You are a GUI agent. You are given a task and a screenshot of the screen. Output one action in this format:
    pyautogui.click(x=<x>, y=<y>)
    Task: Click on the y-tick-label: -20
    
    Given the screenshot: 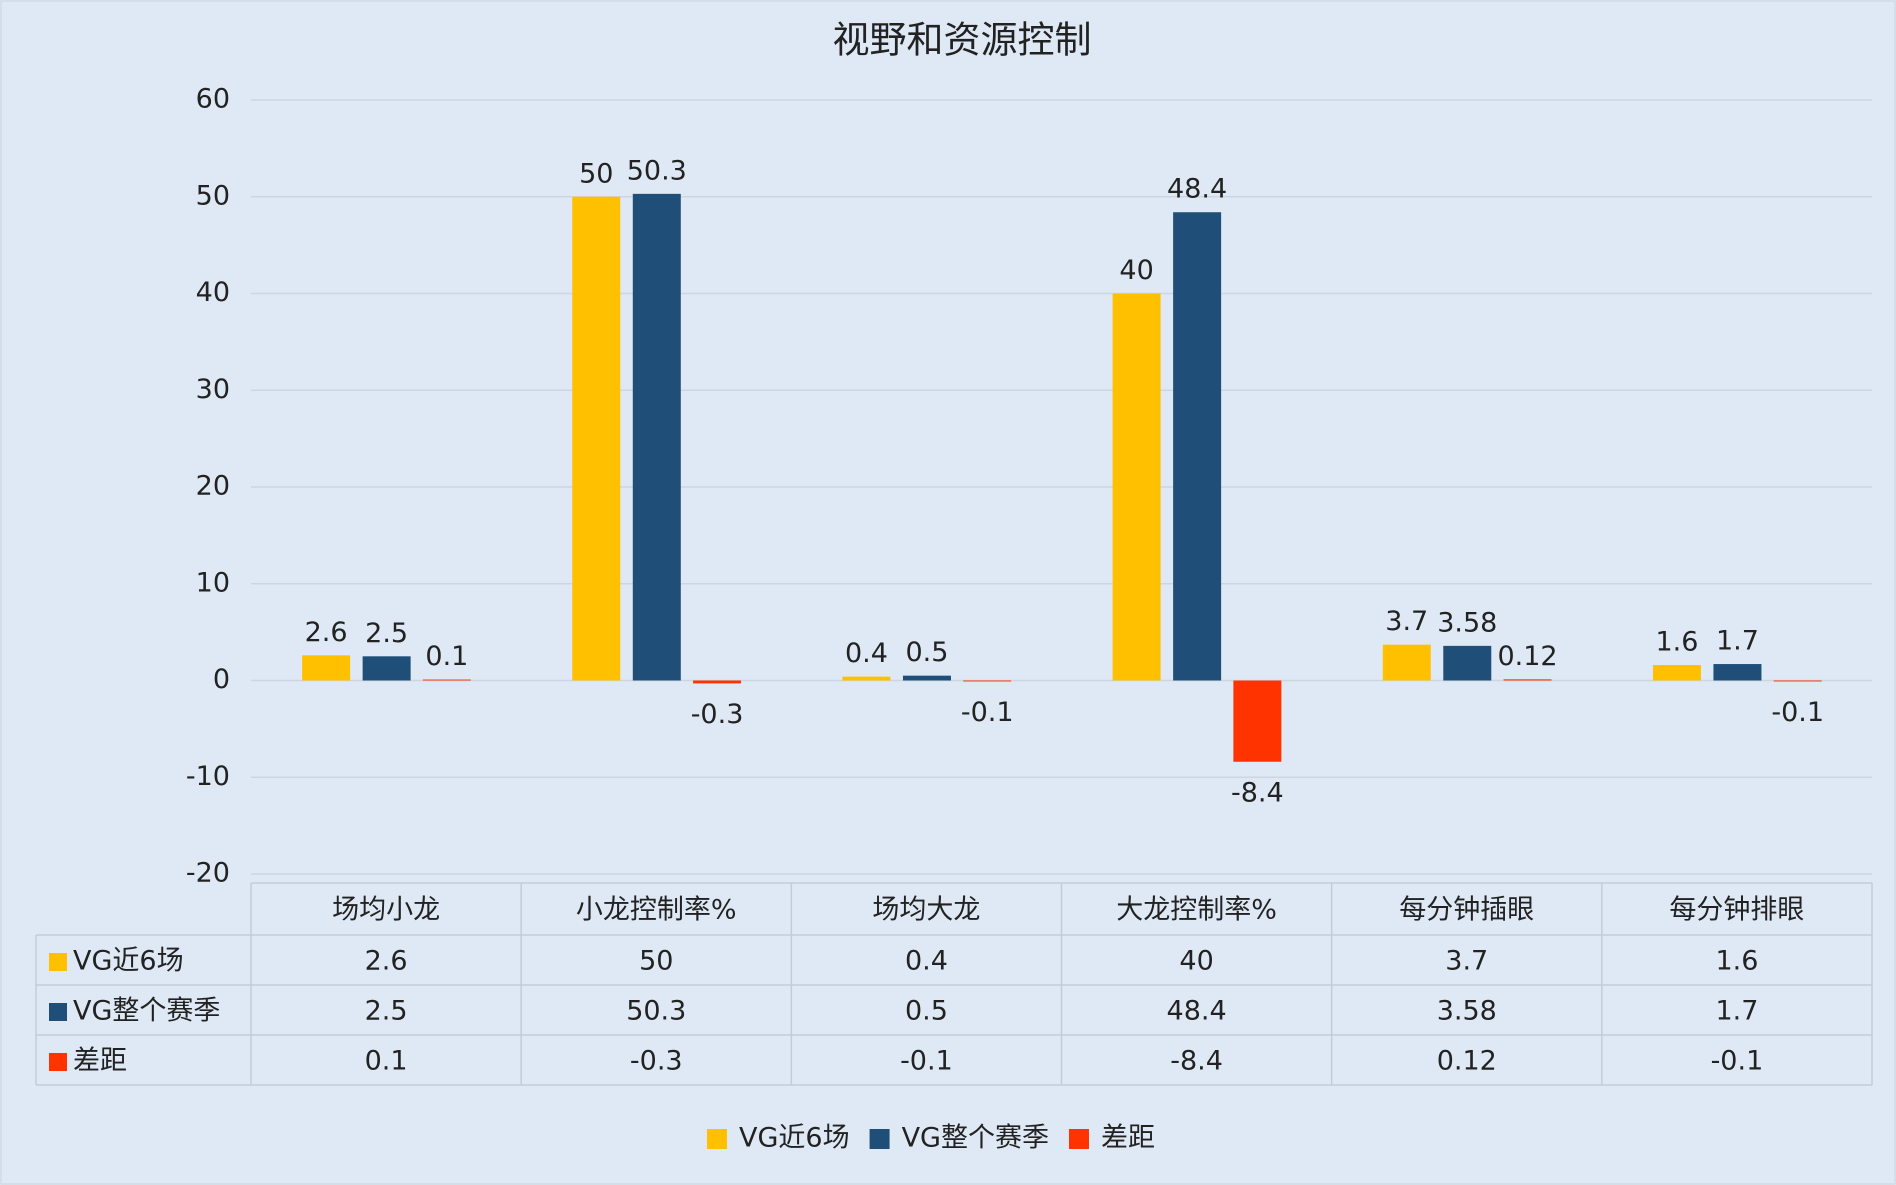 What is the action you would take?
    pyautogui.click(x=208, y=873)
    